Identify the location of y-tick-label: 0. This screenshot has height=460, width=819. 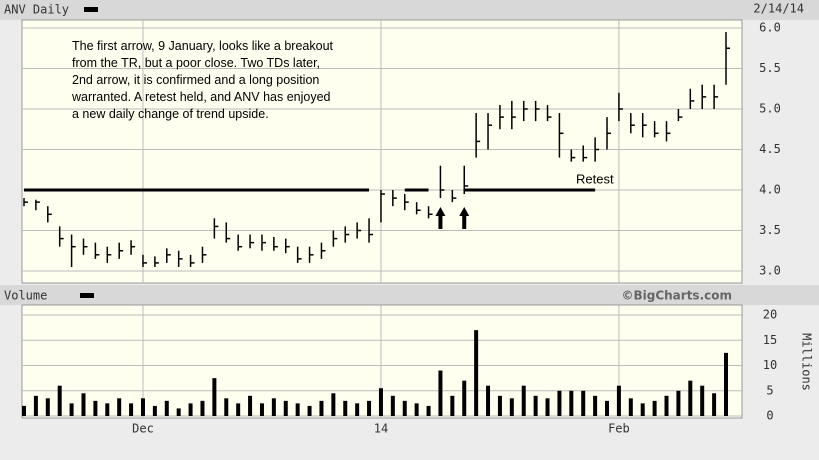
(769, 416).